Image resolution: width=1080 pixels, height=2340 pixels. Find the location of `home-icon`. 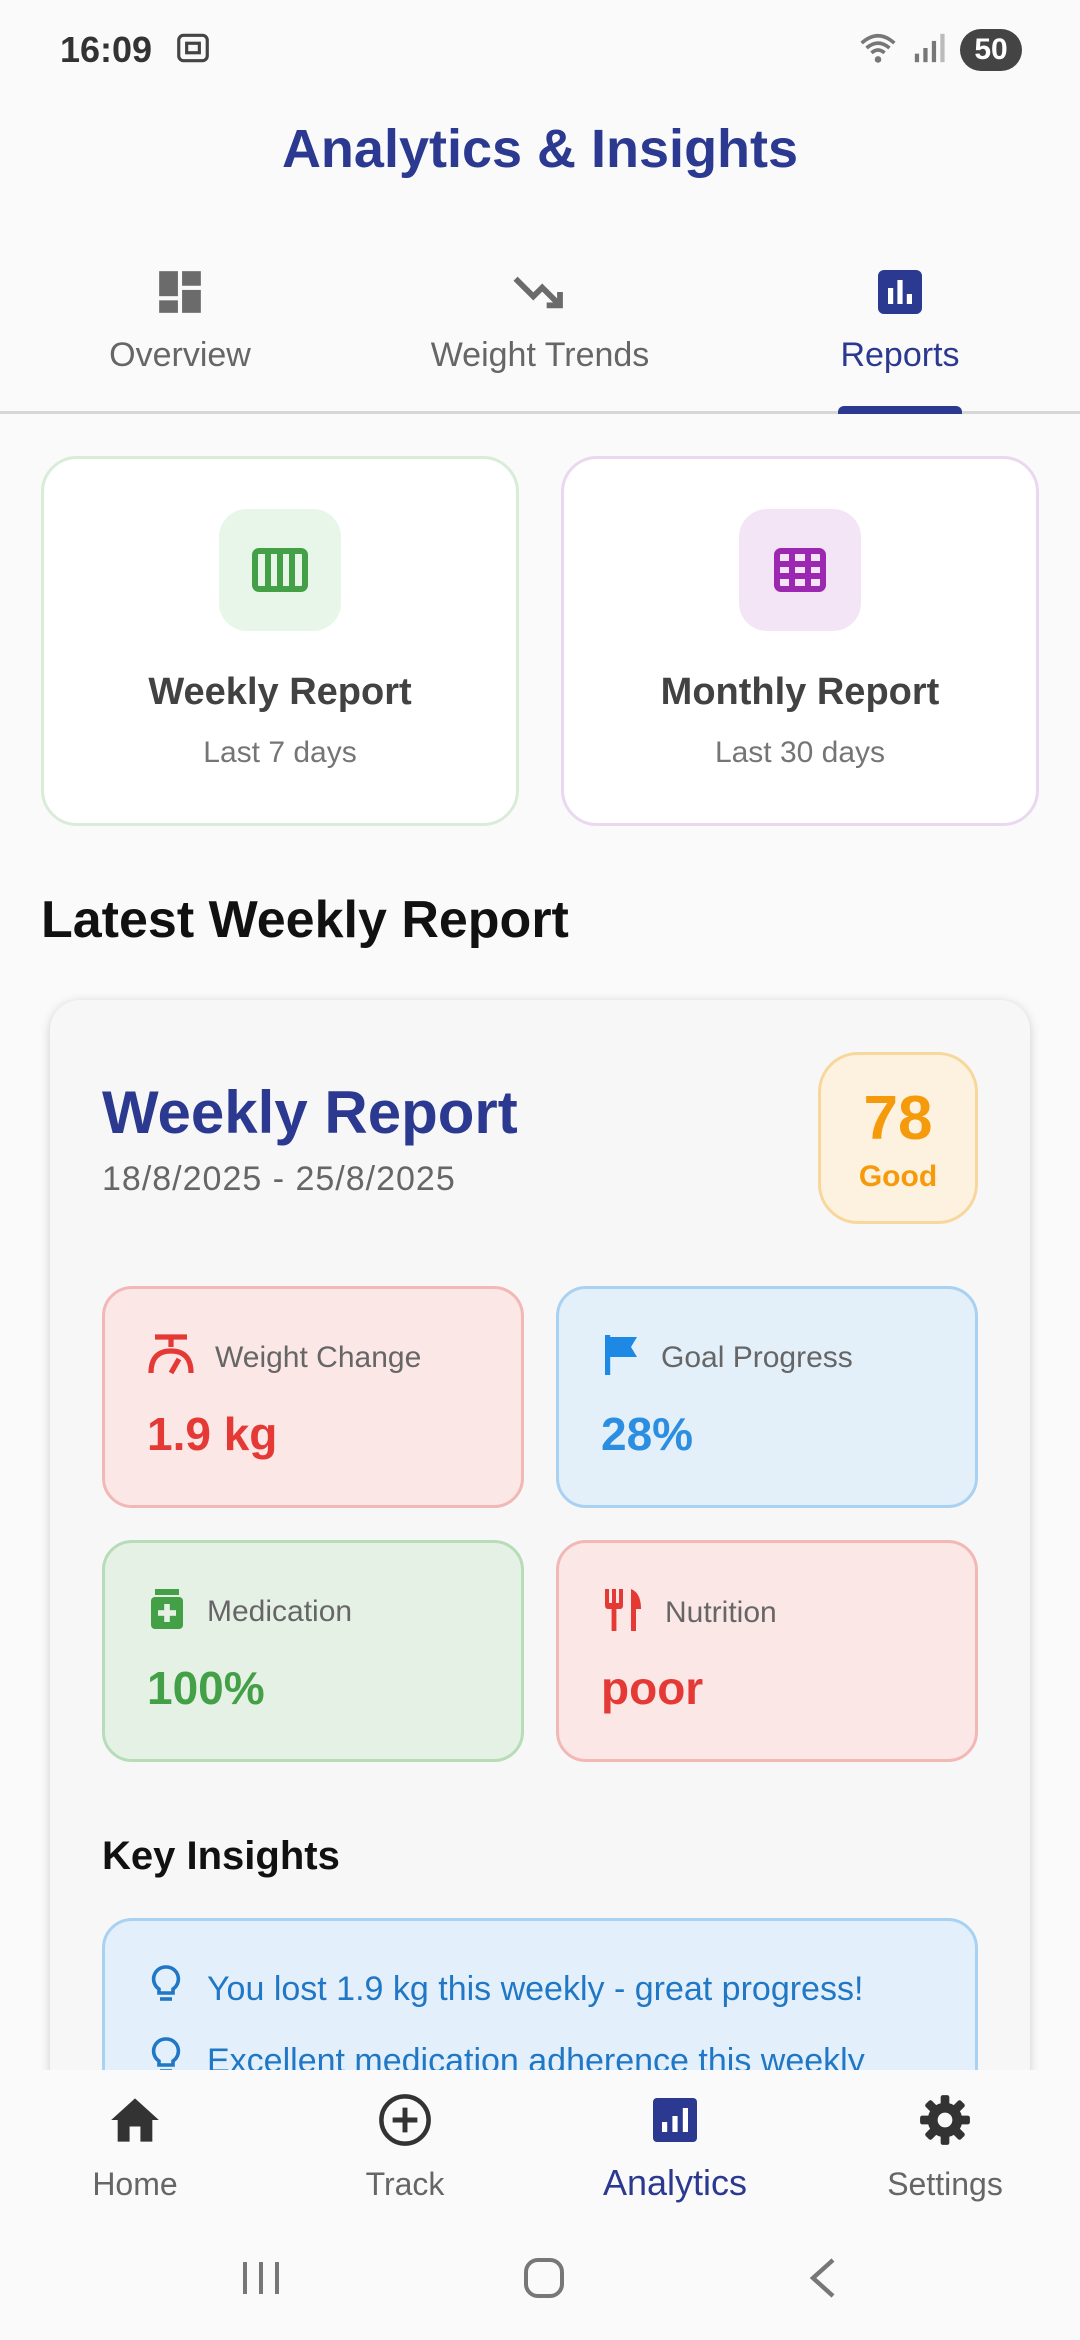

home-icon is located at coordinates (135, 2120).